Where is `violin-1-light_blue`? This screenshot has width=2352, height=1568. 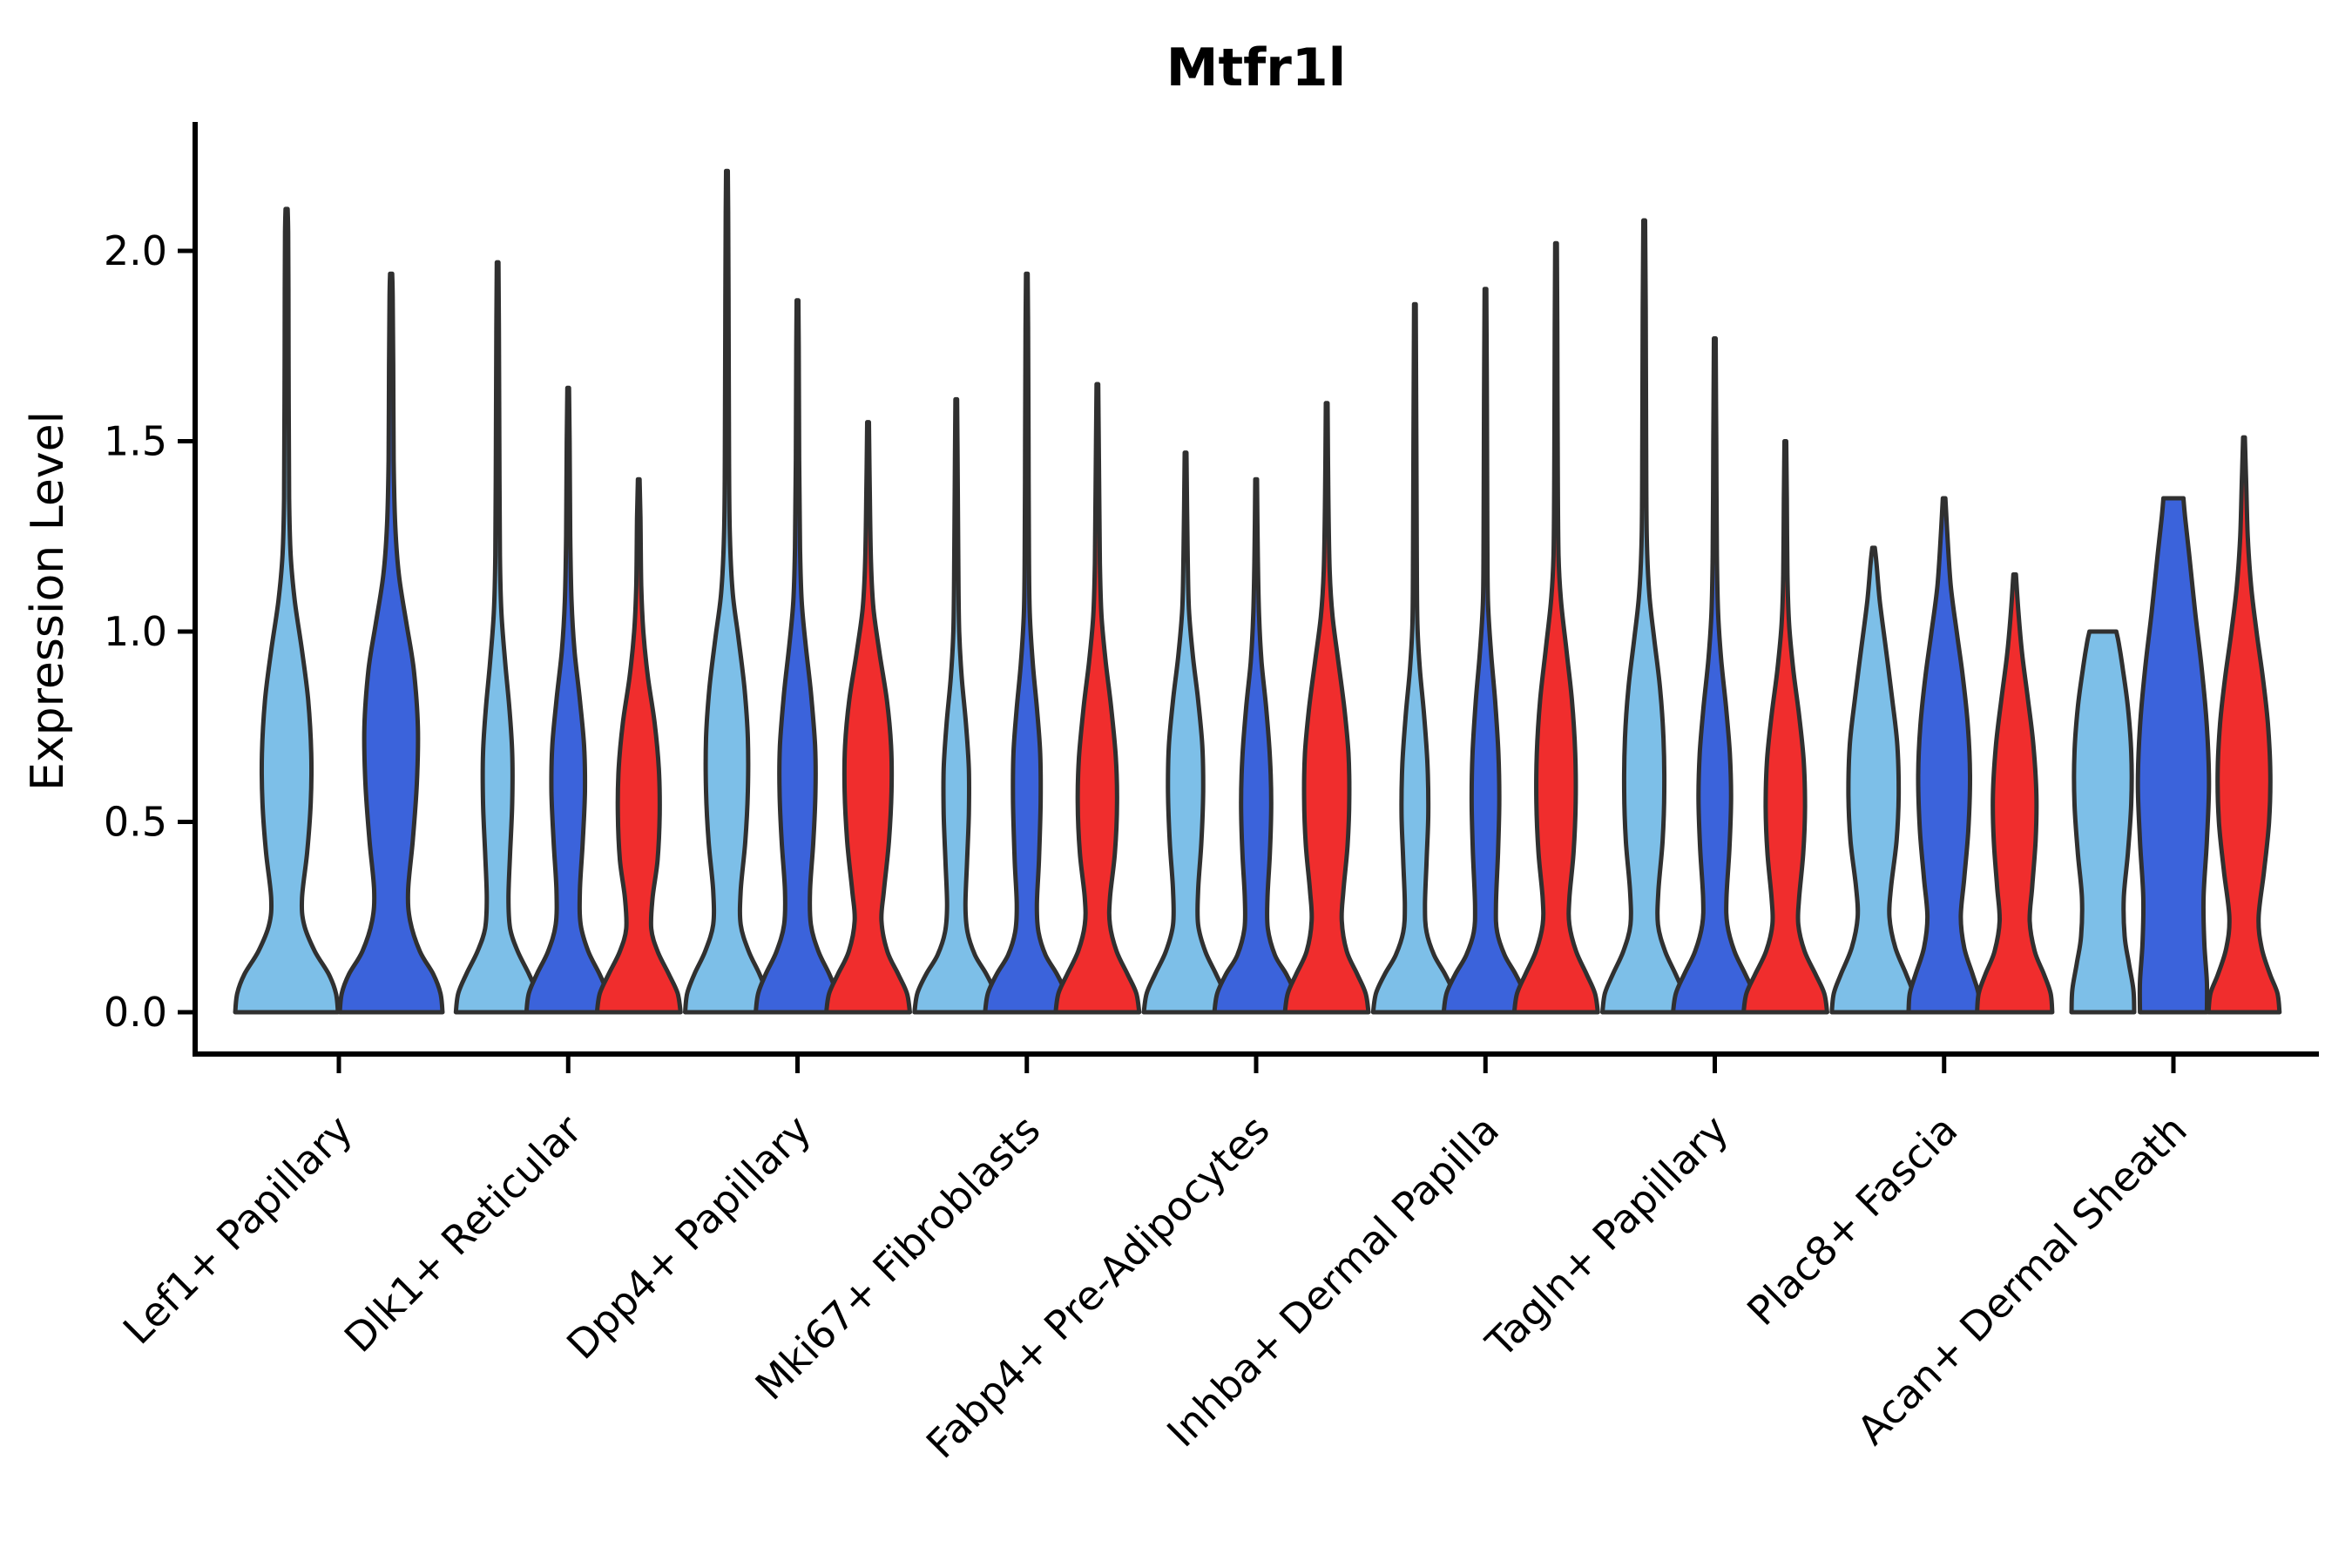
violin-1-light_blue is located at coordinates (497, 638).